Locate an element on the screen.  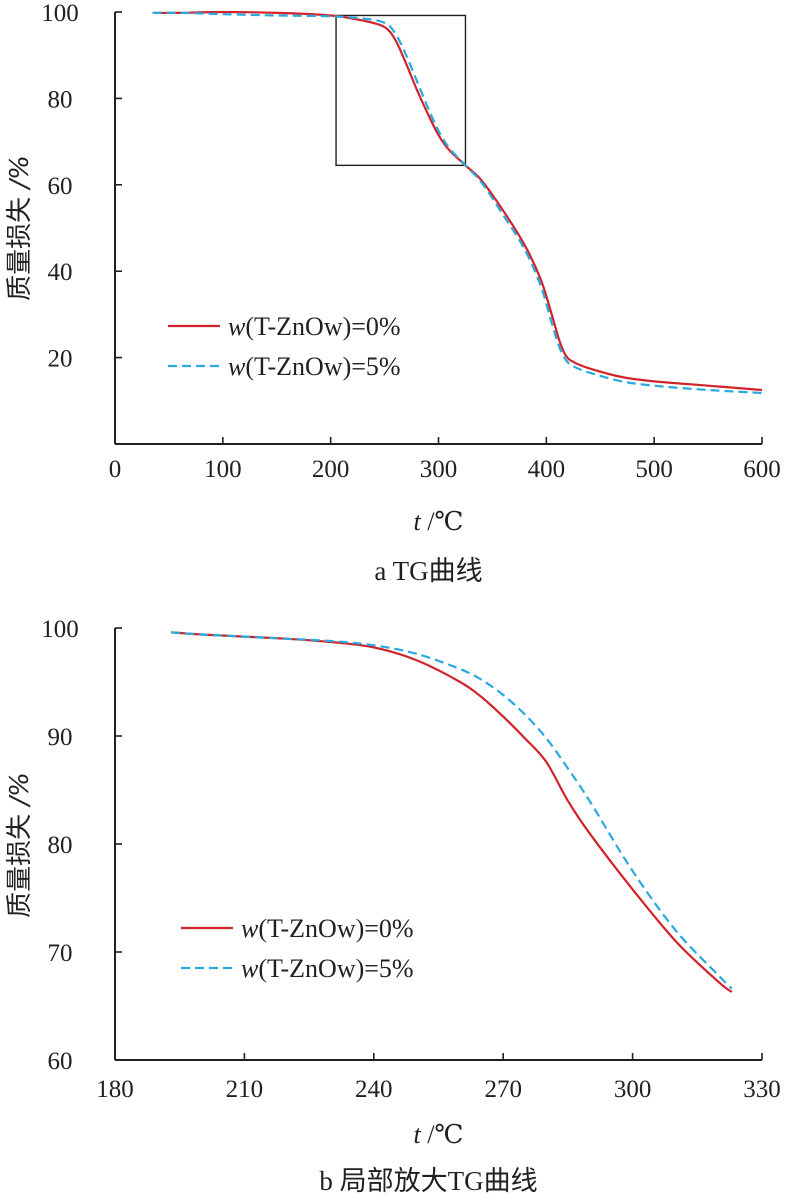
y-tick-label: 20 is located at coordinates (60, 359).